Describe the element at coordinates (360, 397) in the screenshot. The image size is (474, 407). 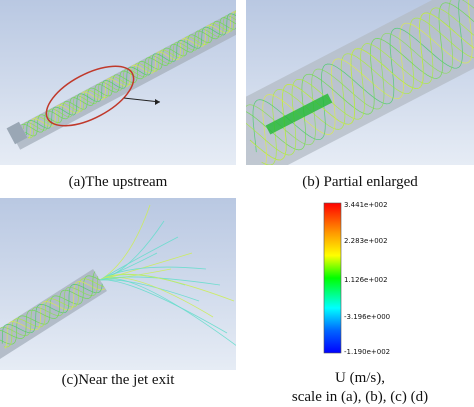
I see `legend-caption: scale in (a), (b), (c) (d)` at that location.